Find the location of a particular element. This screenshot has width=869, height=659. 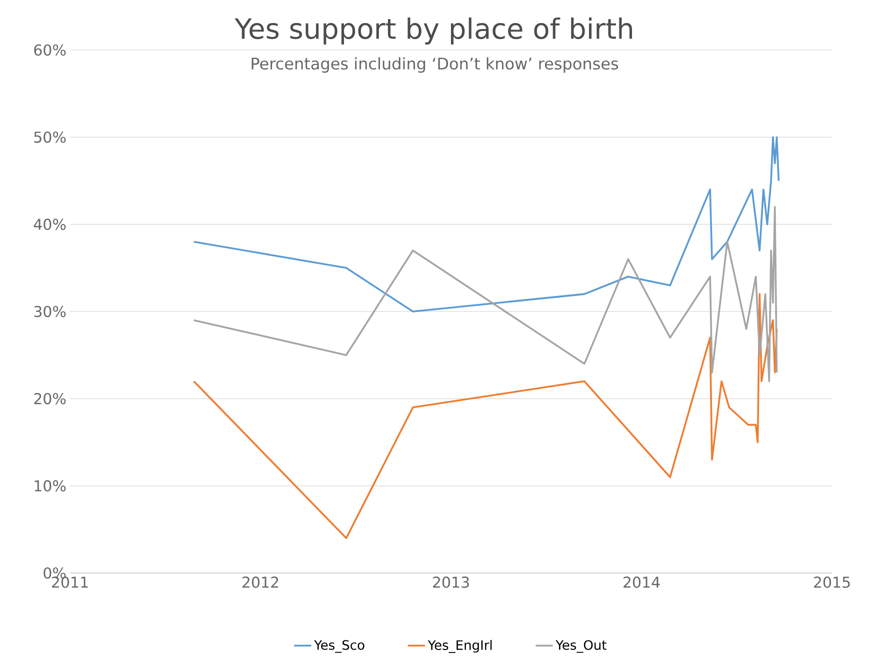

y-tick-label: 40% is located at coordinates (50, 224).